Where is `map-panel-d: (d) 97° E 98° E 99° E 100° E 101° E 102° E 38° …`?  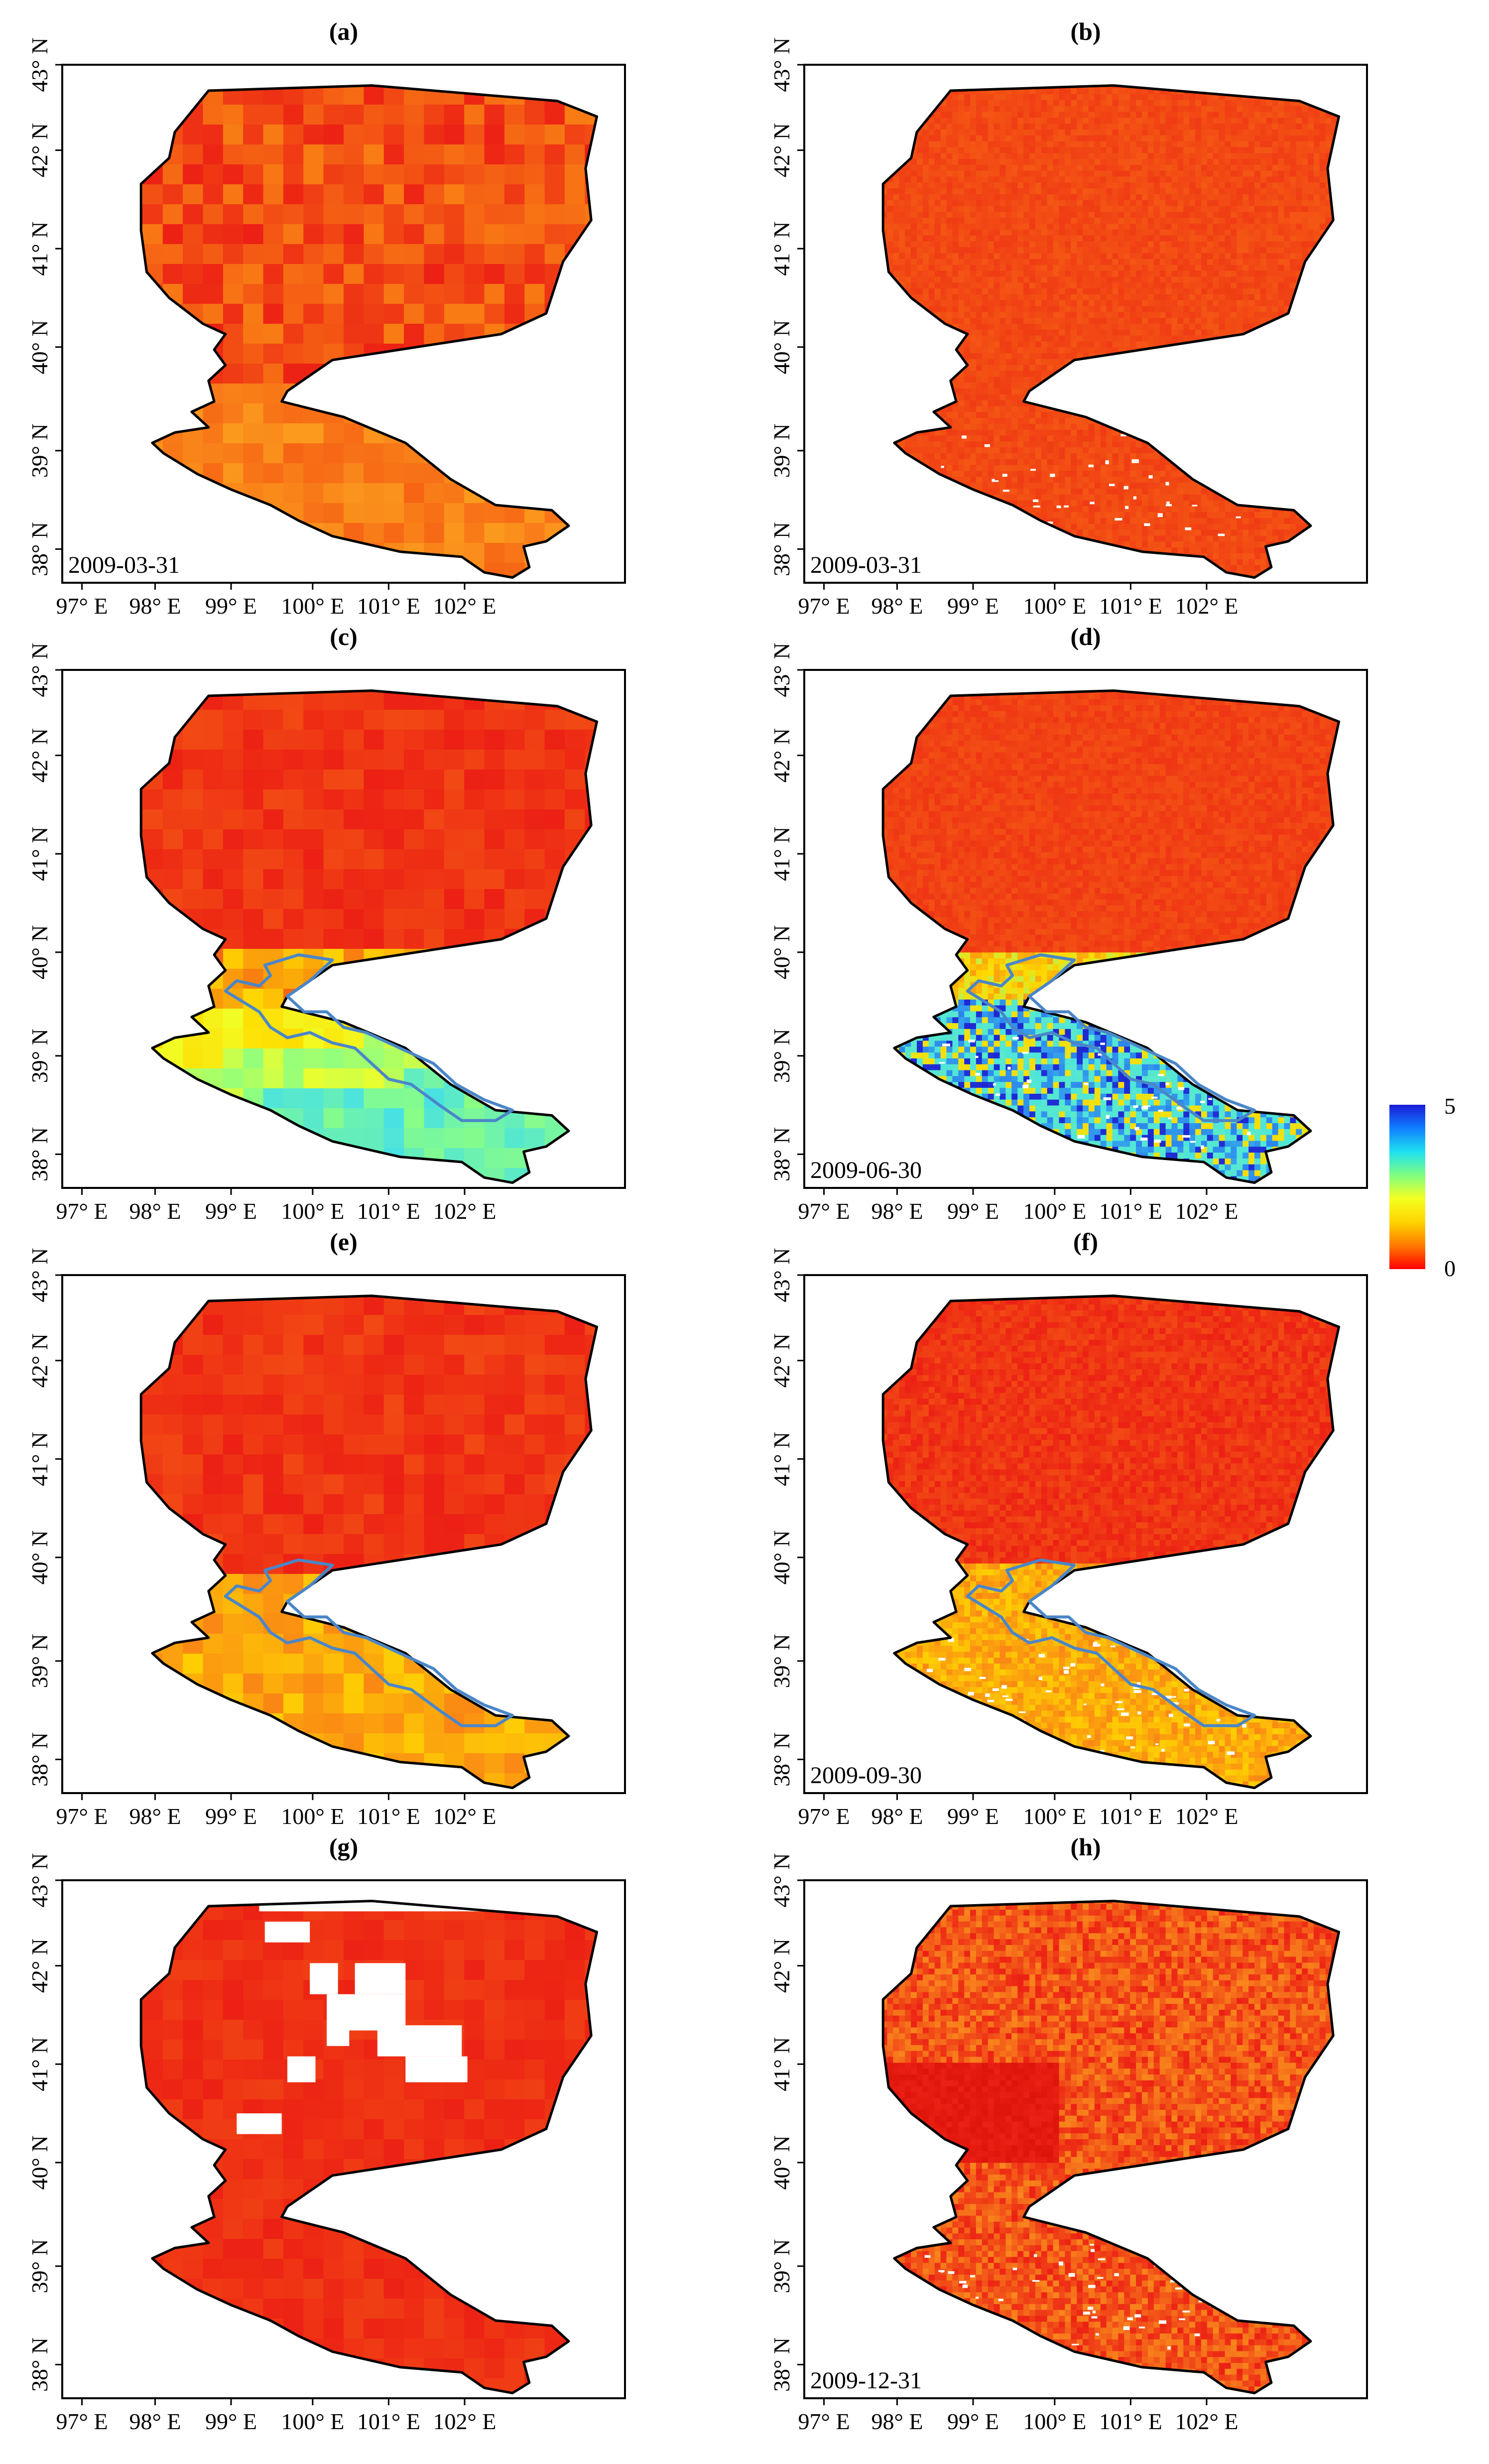
map-panel-d: (d) 97° E 98° E 99° E 100° E 101° E 102° E 38° … is located at coordinates (1068, 923).